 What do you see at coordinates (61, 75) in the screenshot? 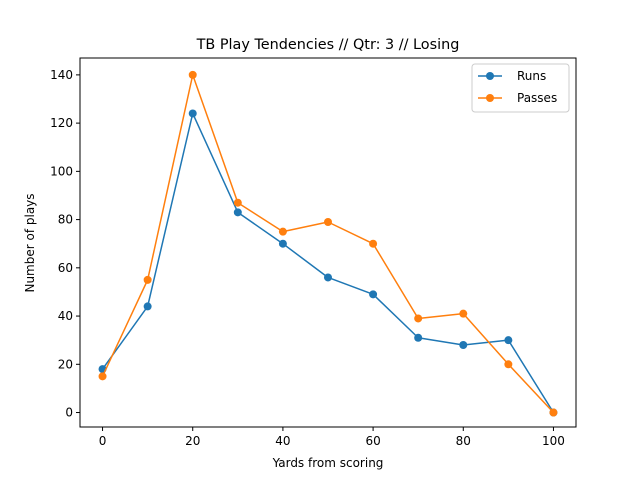
I see `y-tick-label: 140` at bounding box center [61, 75].